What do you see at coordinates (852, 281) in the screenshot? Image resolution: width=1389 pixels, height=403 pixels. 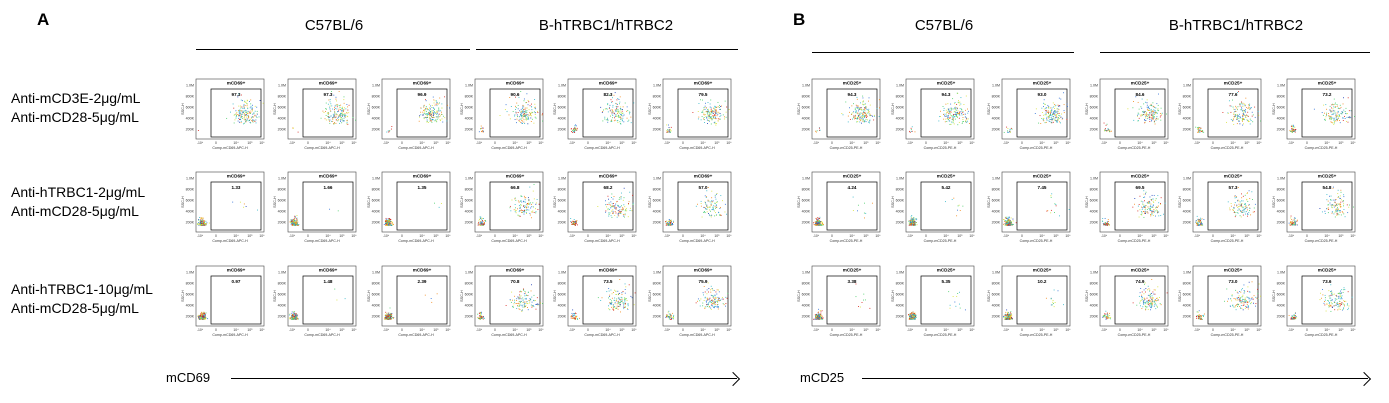 I see `gate-percentage: 3.38` at bounding box center [852, 281].